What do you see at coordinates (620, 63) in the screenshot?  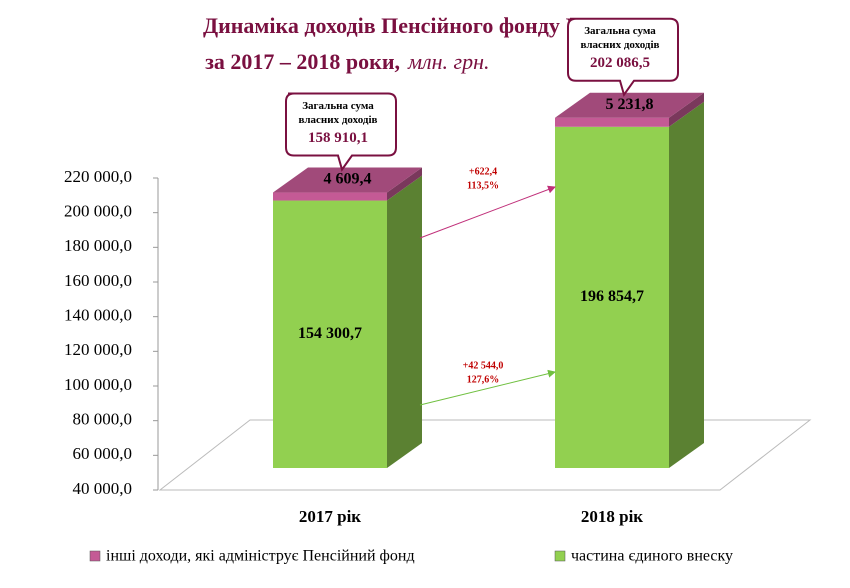 I see `callout-total: 202 086,5` at bounding box center [620, 63].